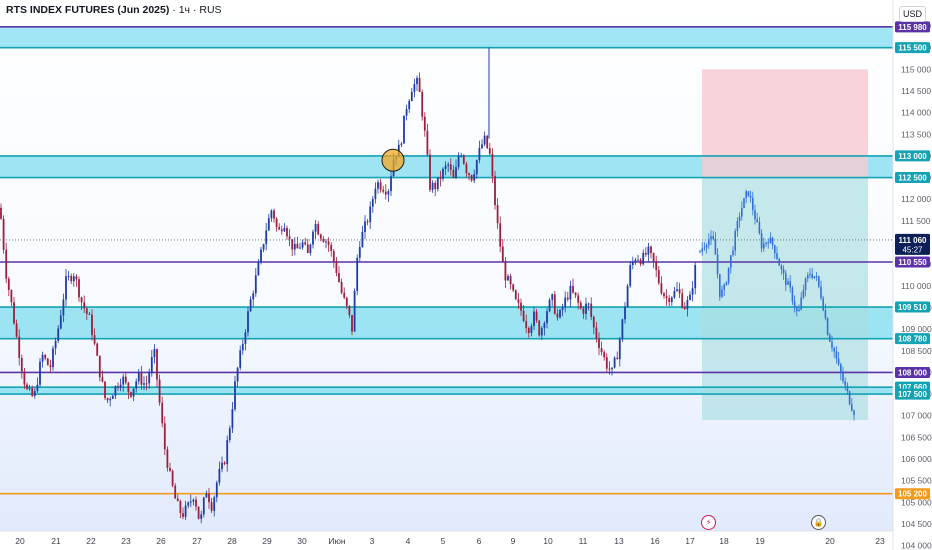  Describe the element at coordinates (408, 541) in the screenshot. I see `time-tick-label: 4` at that location.